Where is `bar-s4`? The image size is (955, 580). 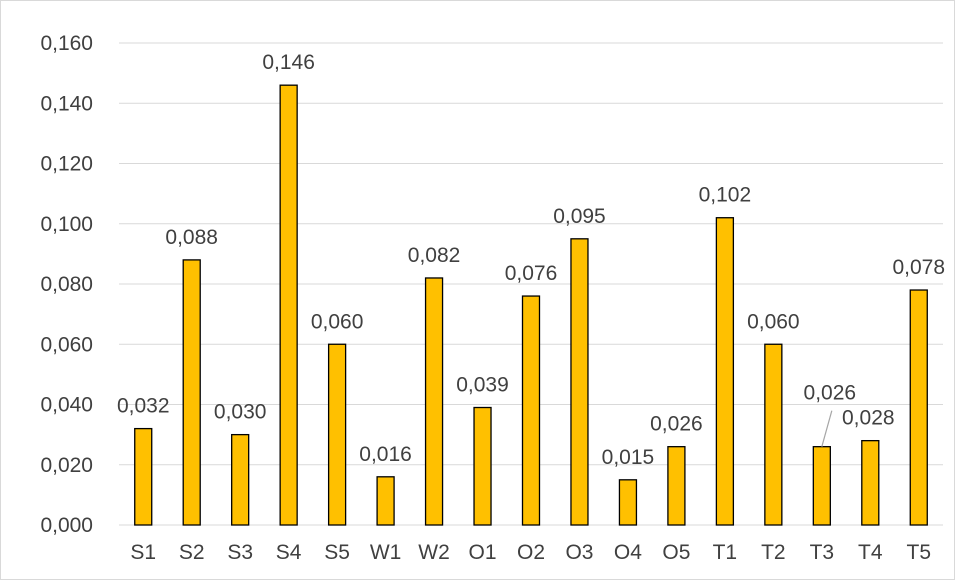 bar-s4 is located at coordinates (288, 305).